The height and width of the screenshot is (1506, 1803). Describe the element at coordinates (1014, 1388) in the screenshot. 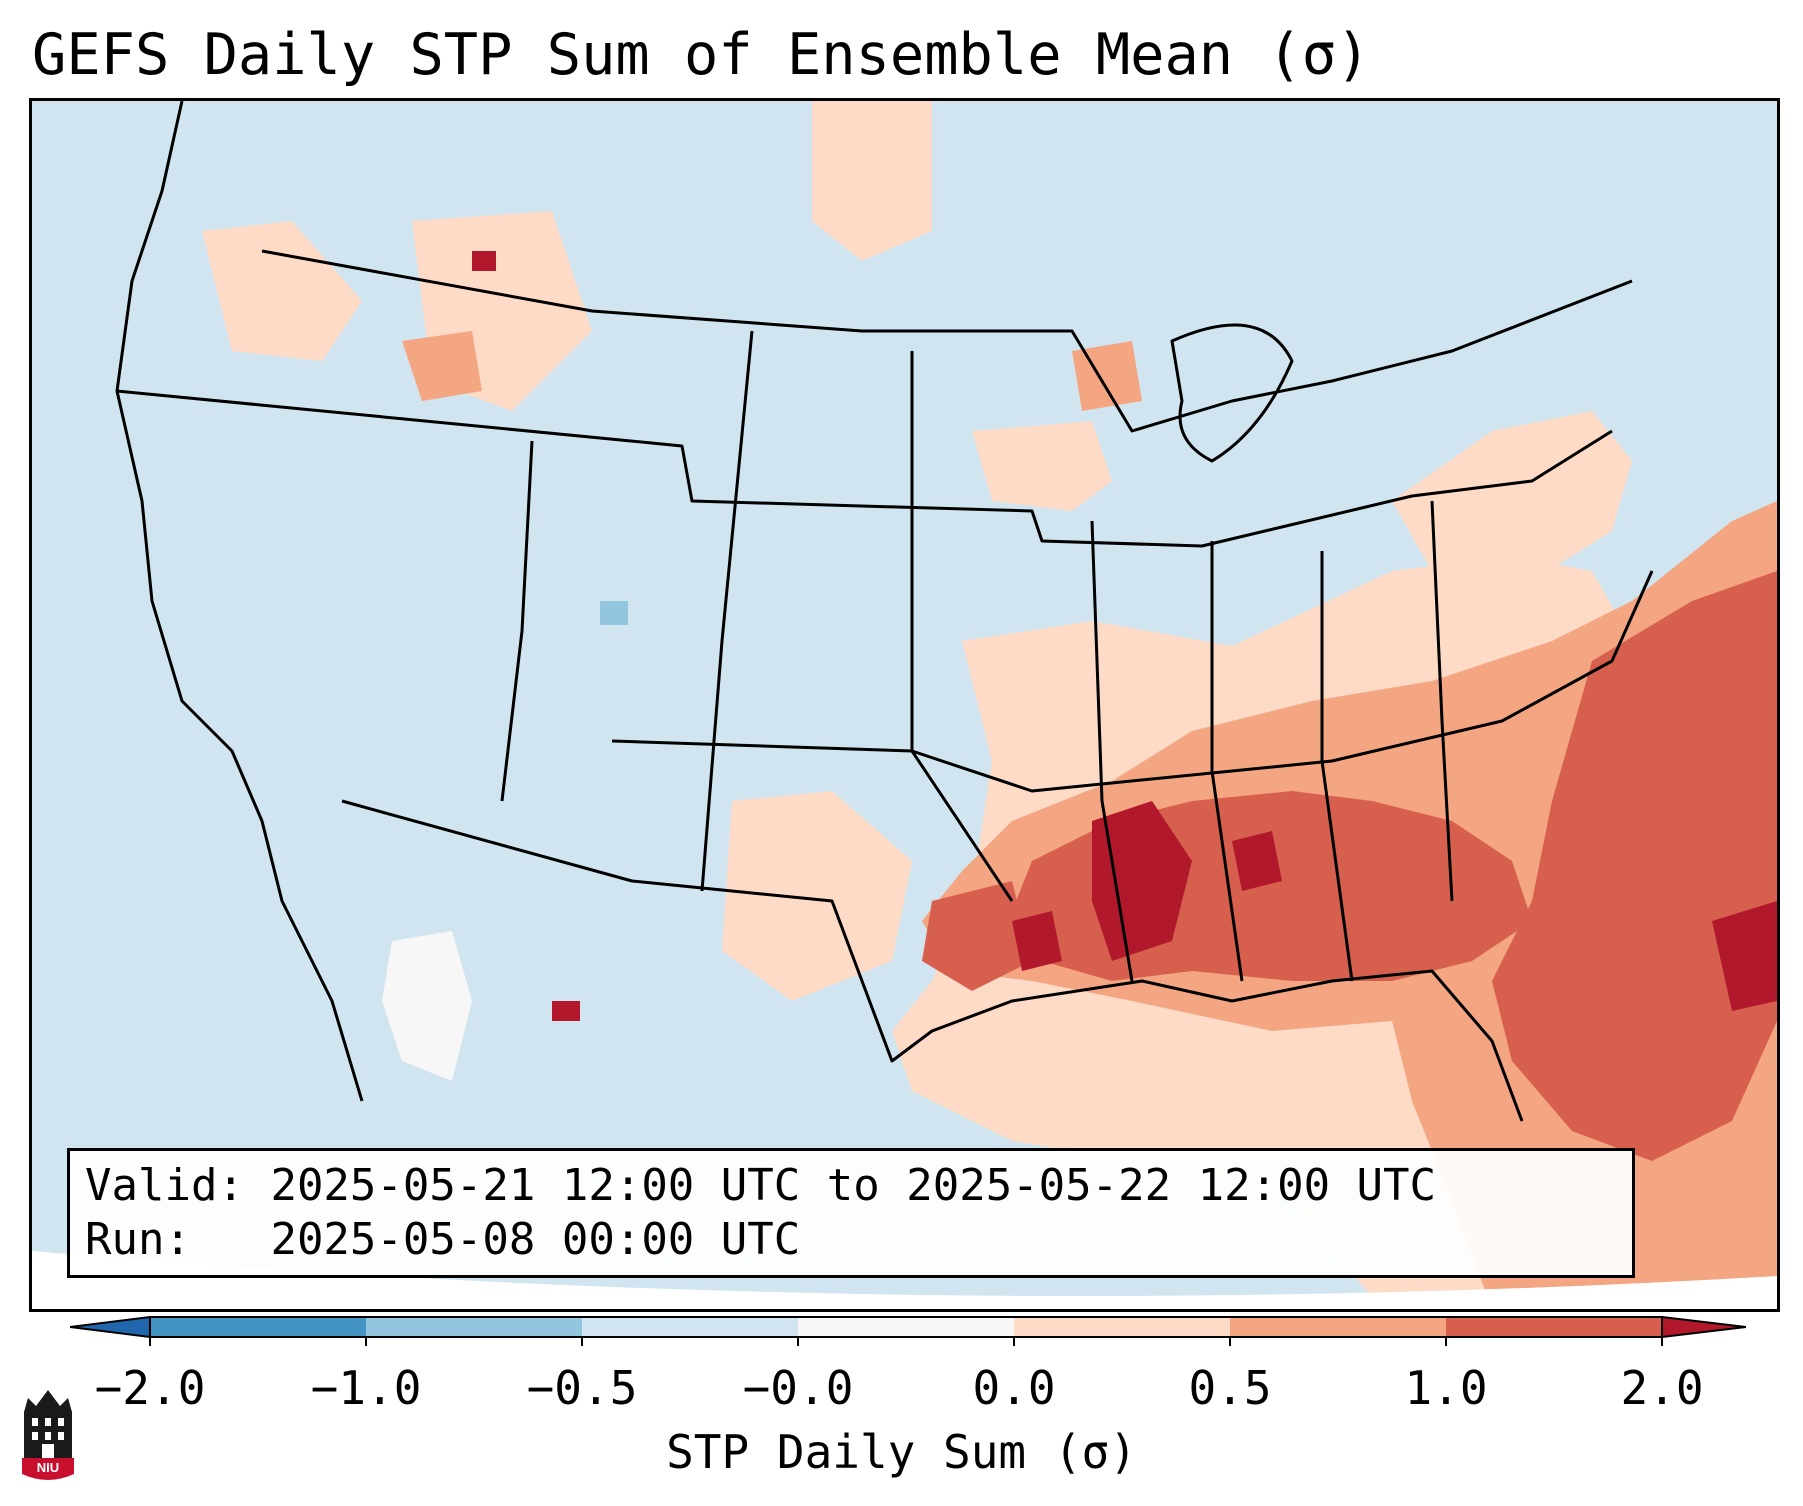

I see `colorbar-tick-label: 0.0` at that location.